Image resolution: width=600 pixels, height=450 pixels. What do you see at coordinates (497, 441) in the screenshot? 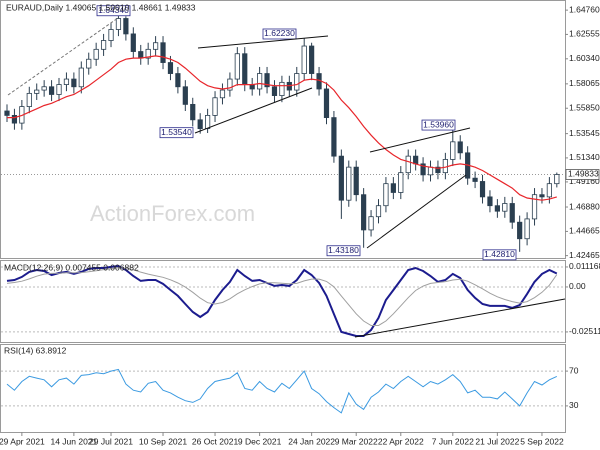
I see `x-tick-label: 21 Jul 2022` at bounding box center [497, 441].